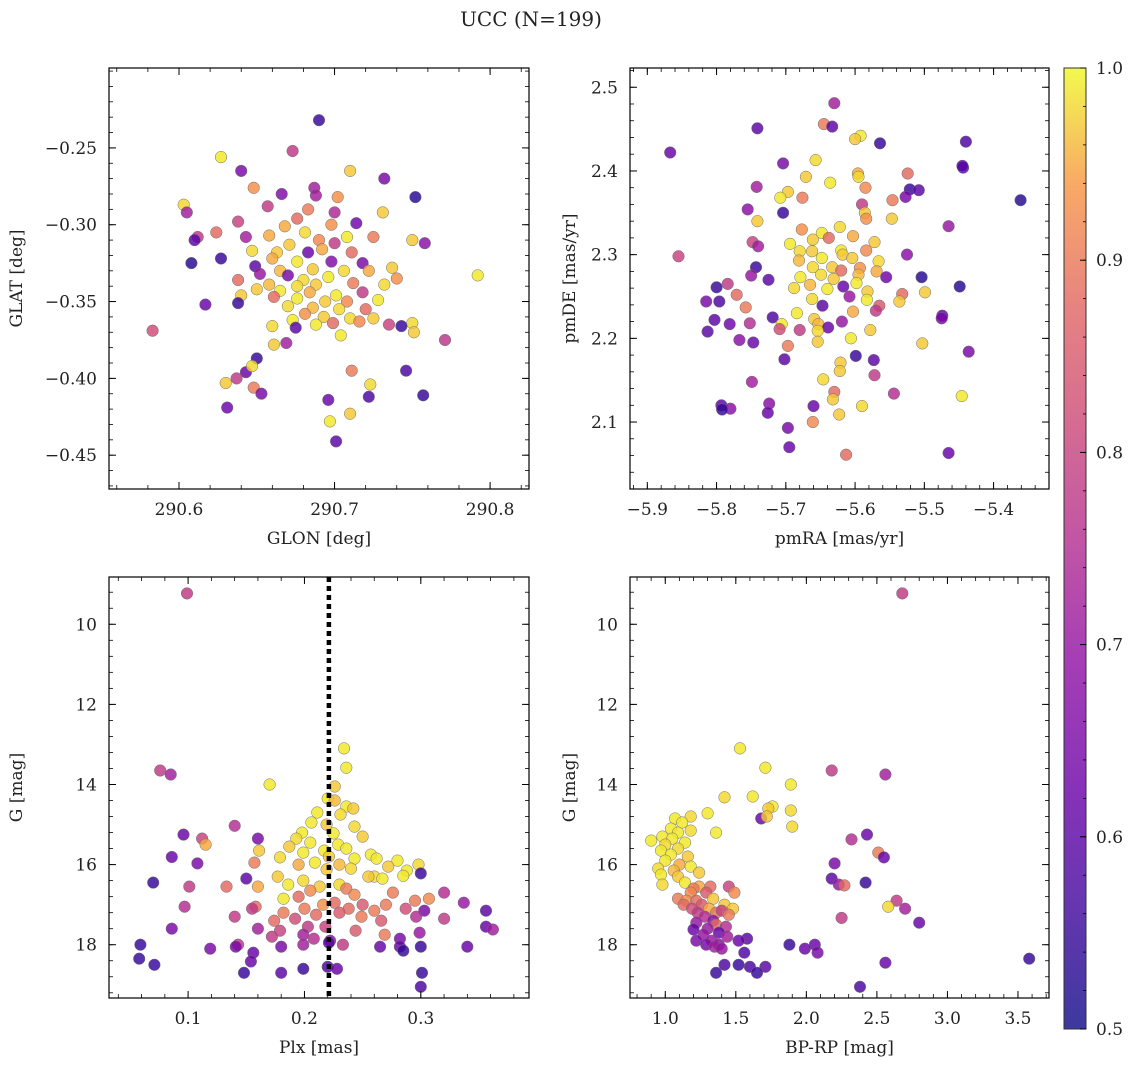 The image size is (1136, 1067). Describe the element at coordinates (607, 866) in the screenshot. I see `y-tick-label: 16` at that location.